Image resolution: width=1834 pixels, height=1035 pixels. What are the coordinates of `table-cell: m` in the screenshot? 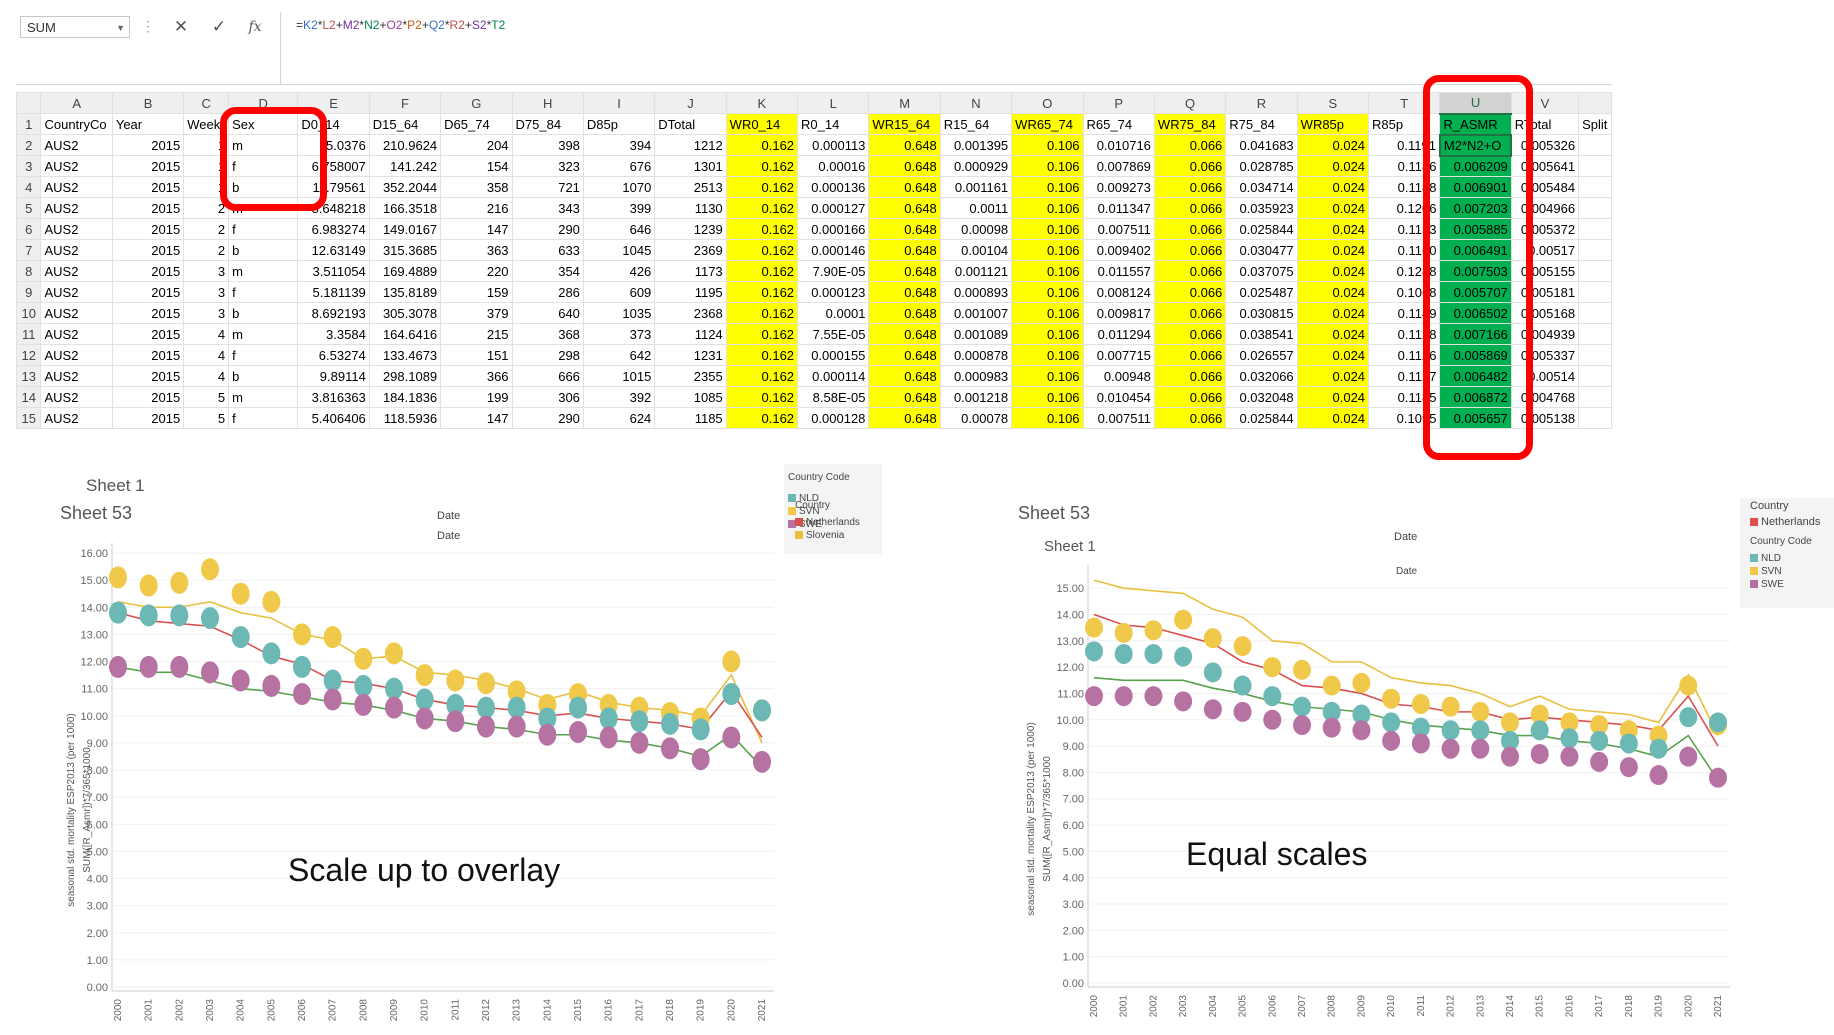 It's located at (263, 271).